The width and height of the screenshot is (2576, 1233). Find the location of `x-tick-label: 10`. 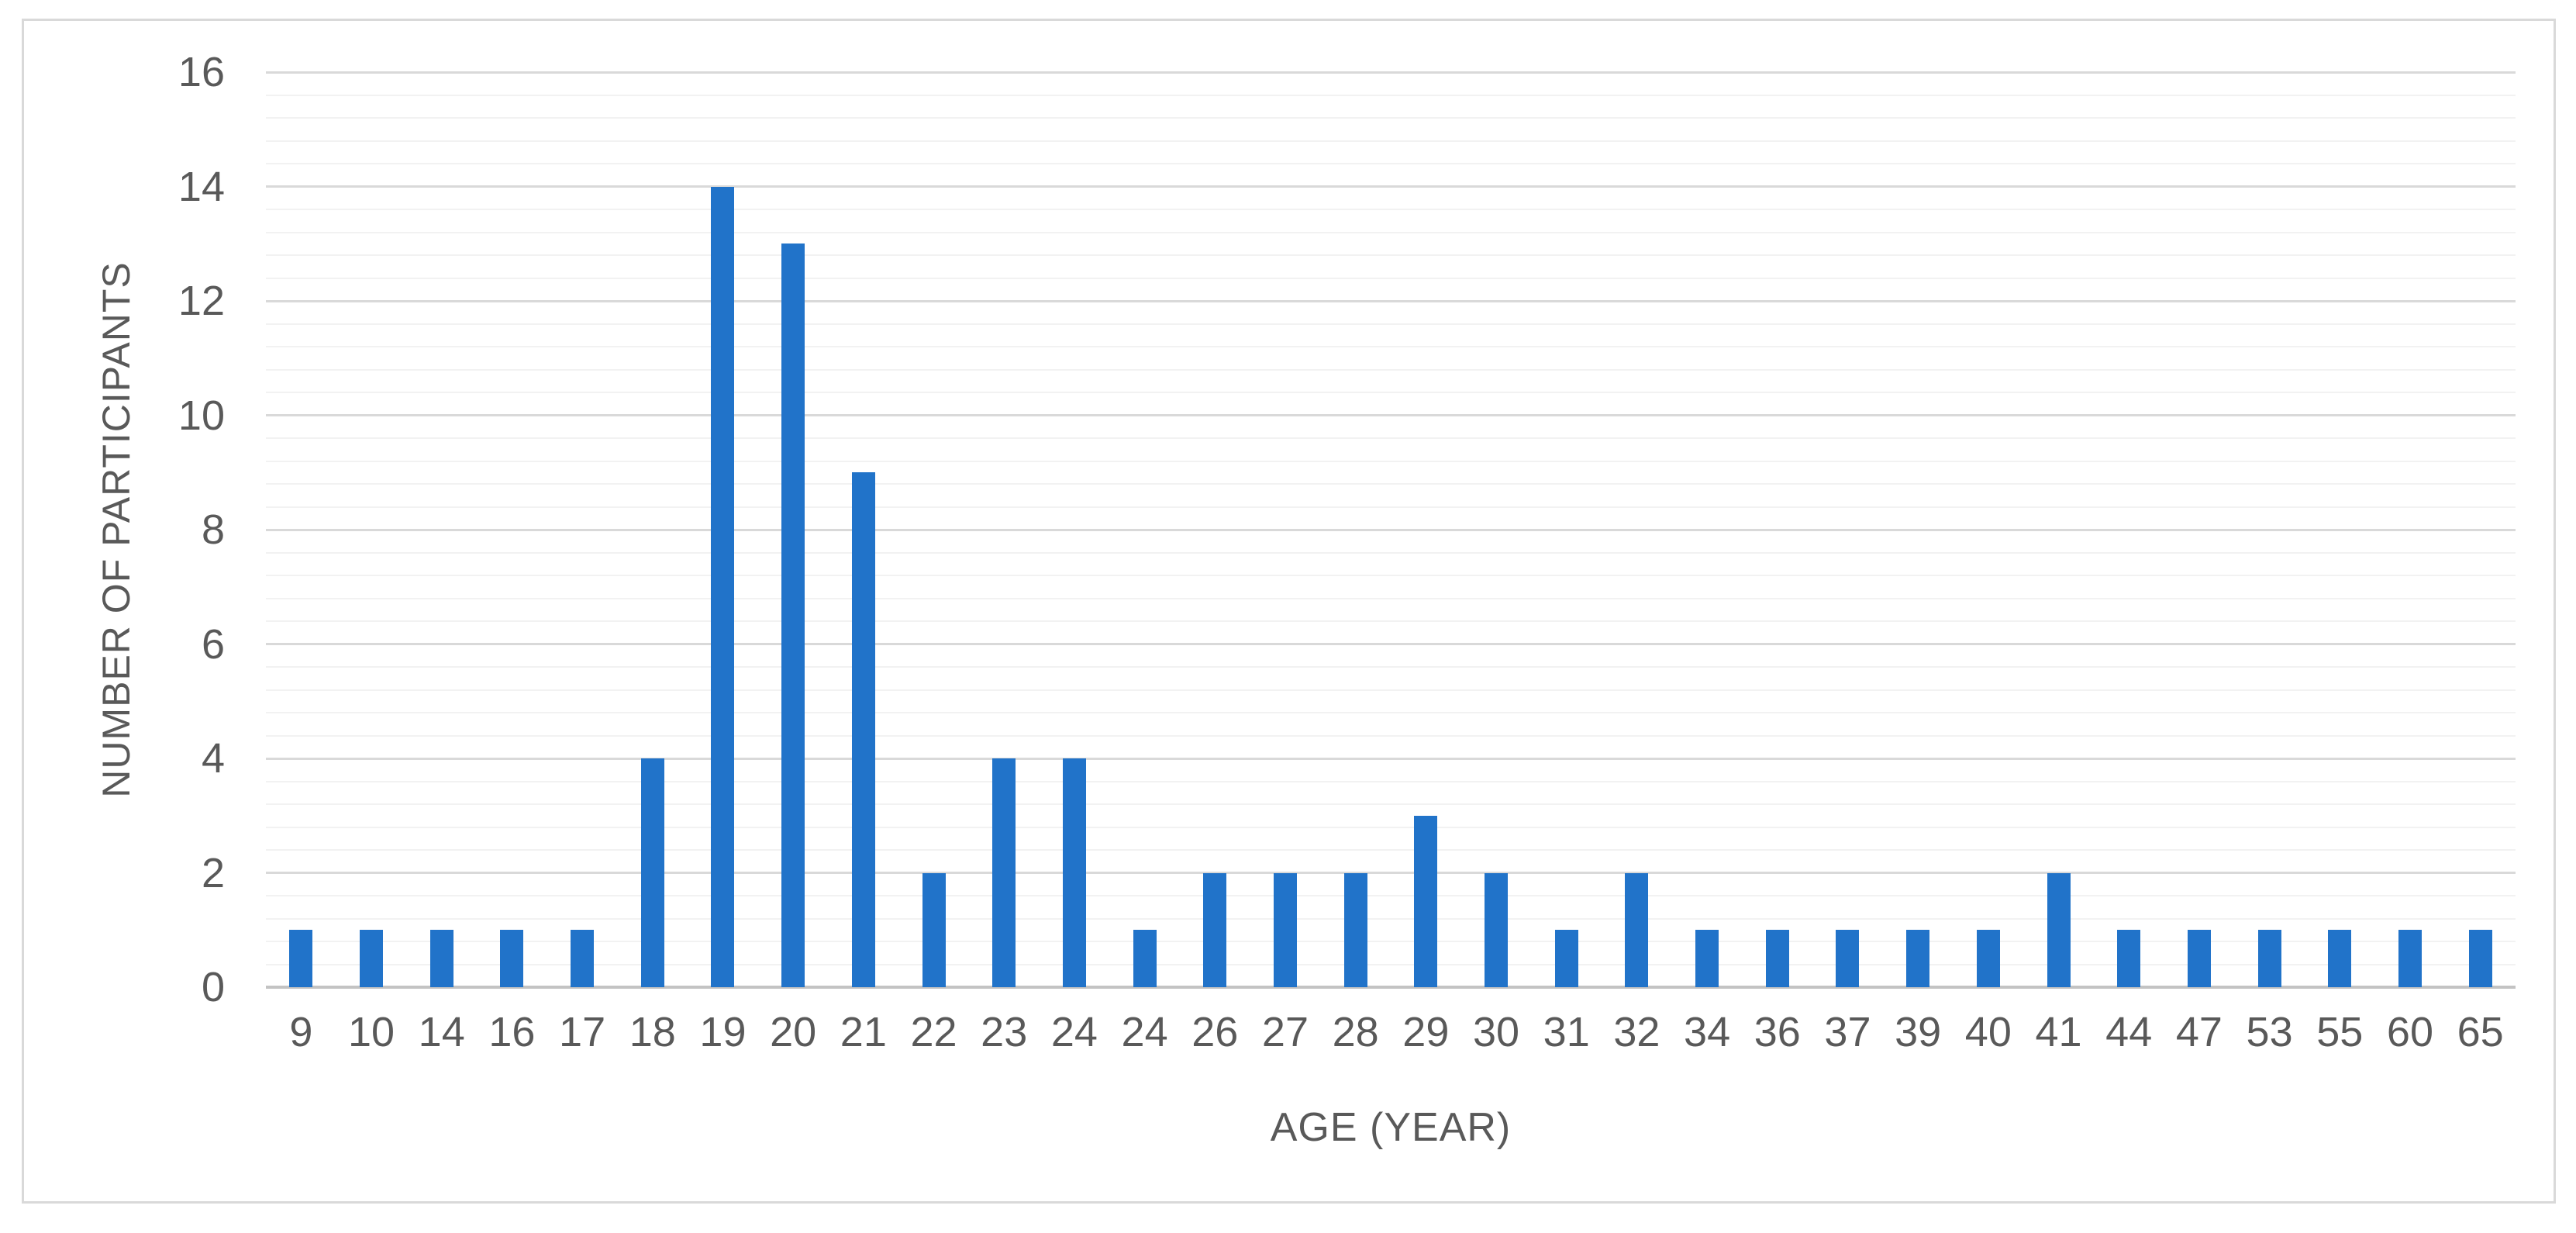

x-tick-label: 10 is located at coordinates (371, 1032).